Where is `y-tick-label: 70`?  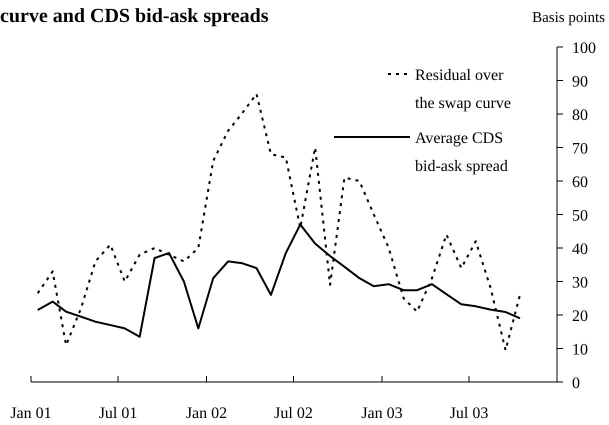 y-tick-label: 70 is located at coordinates (580, 149).